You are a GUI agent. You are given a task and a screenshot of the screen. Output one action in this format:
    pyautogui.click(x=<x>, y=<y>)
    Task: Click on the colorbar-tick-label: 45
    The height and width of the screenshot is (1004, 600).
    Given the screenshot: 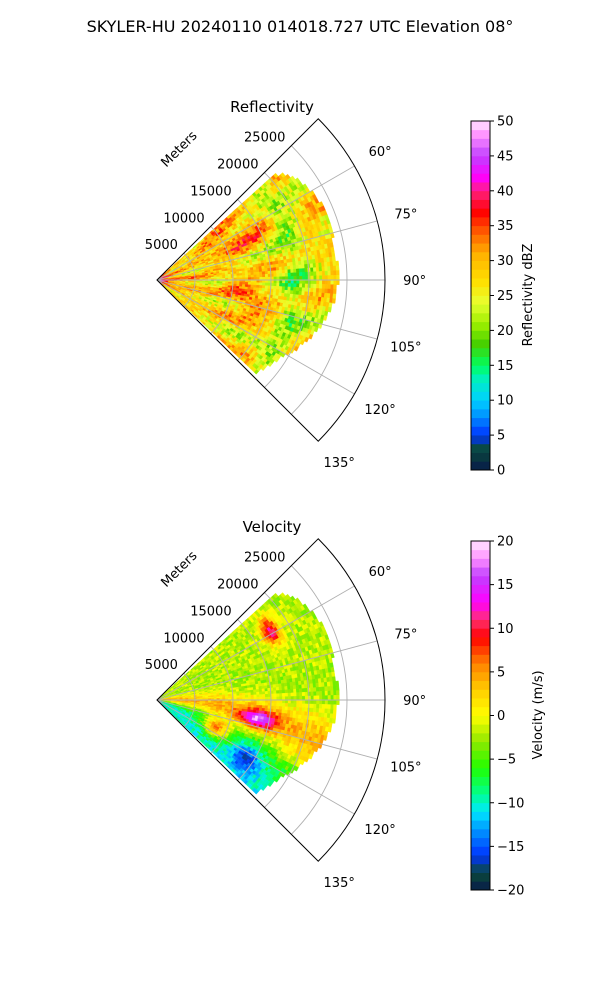 What is the action you would take?
    pyautogui.click(x=505, y=156)
    